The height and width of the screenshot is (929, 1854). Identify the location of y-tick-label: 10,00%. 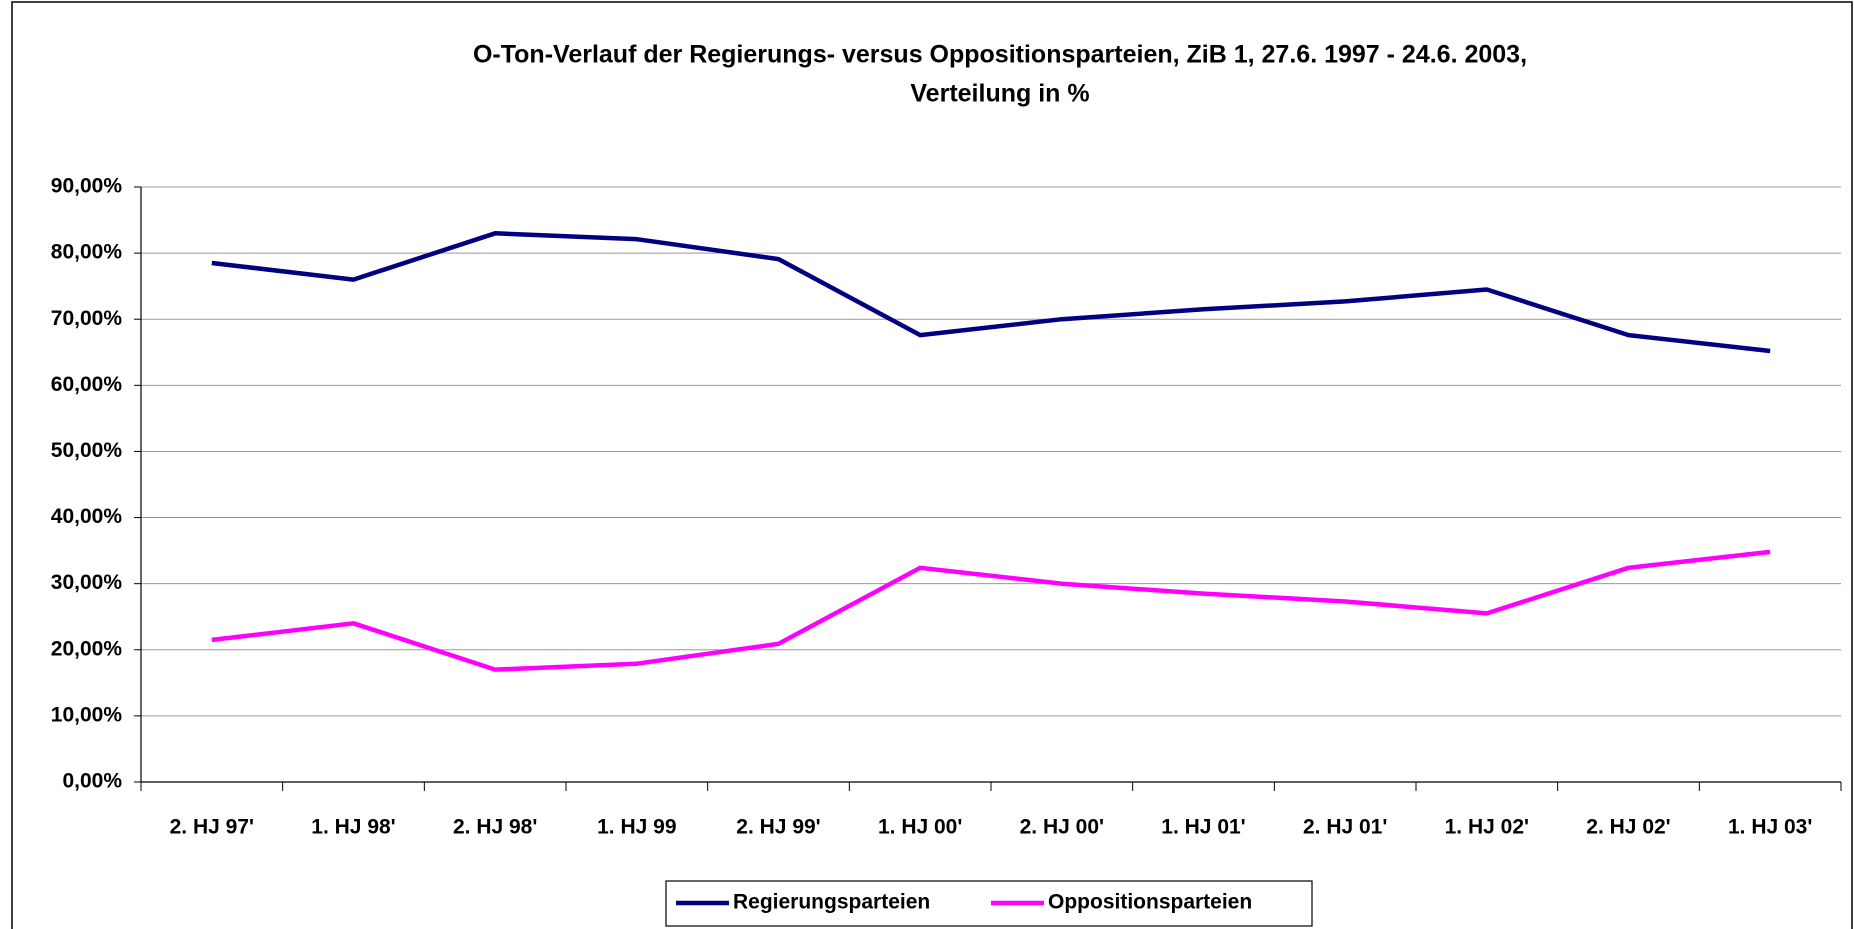
(87, 714).